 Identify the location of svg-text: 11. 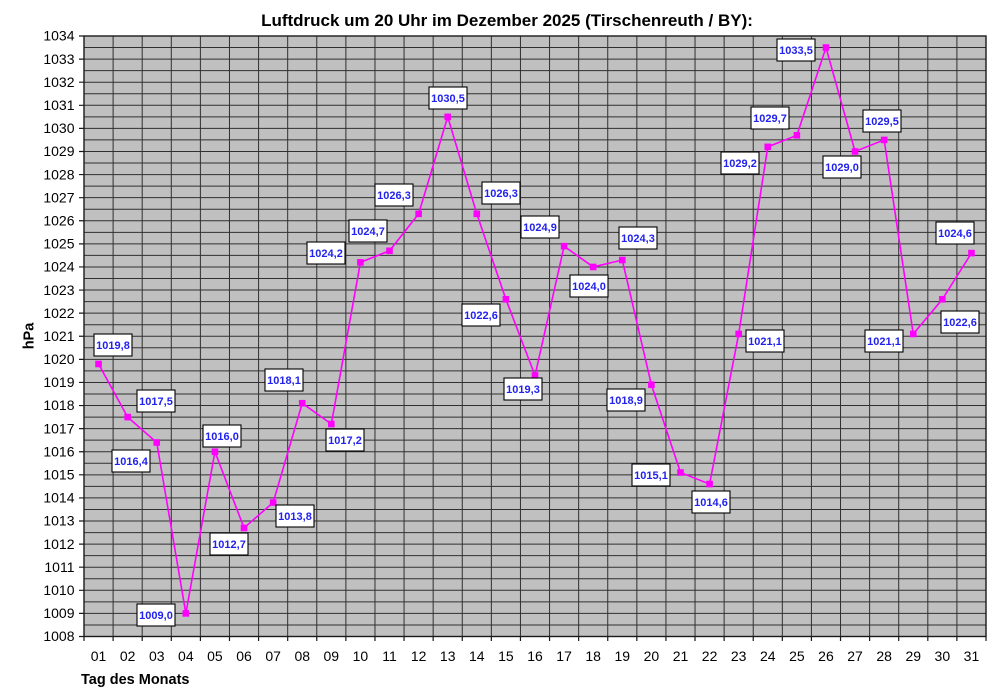
(389, 656).